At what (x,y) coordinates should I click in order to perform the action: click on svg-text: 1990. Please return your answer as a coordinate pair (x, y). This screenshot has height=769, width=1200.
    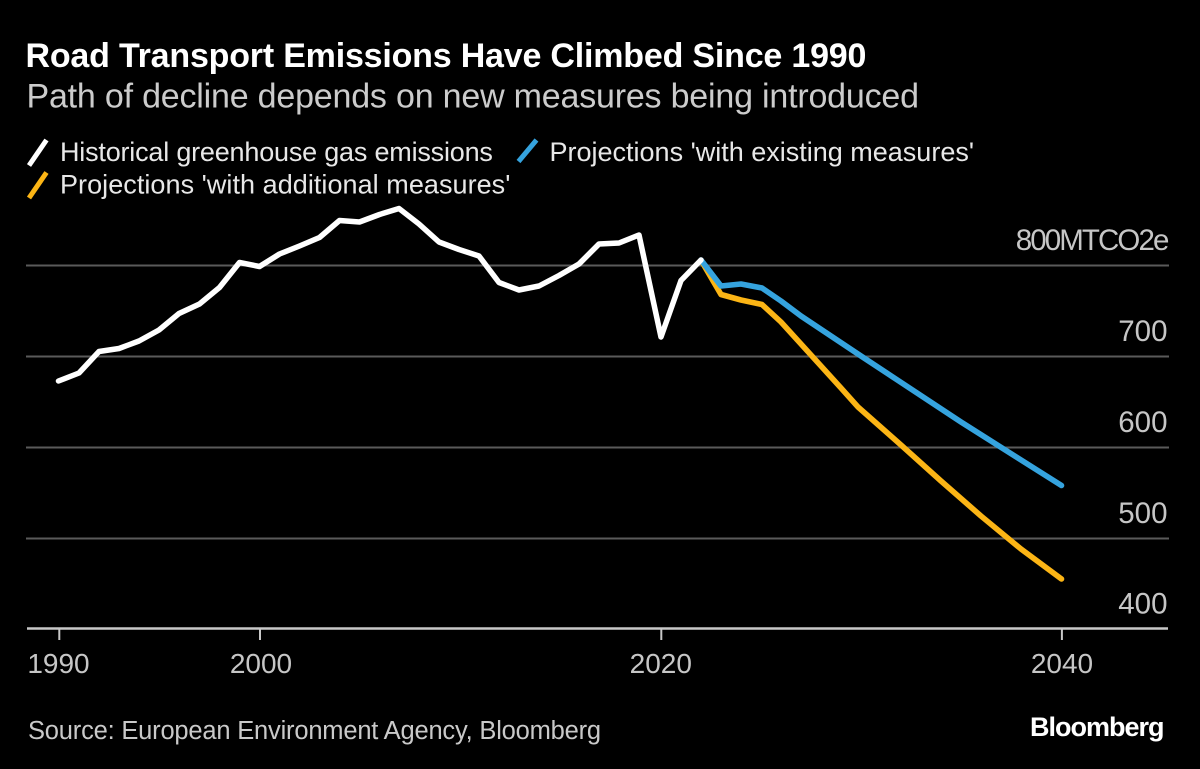
    Looking at the image, I should click on (58, 663).